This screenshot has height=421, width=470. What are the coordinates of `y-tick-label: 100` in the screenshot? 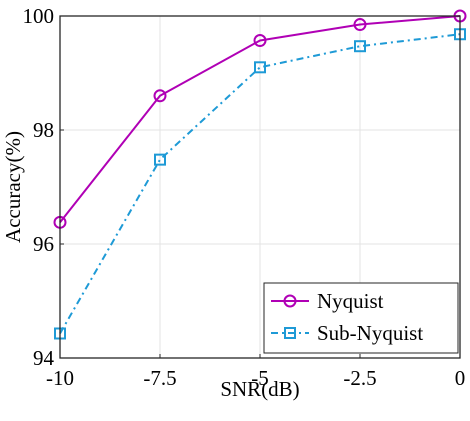 It's located at (39, 16).